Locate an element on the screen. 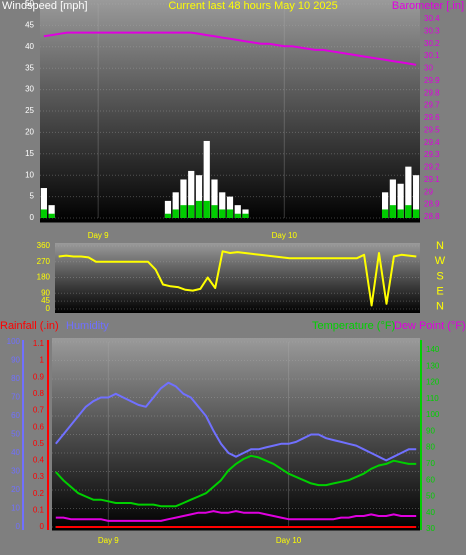 The width and height of the screenshot is (466, 555). tick-label: 29.7 is located at coordinates (432, 105).